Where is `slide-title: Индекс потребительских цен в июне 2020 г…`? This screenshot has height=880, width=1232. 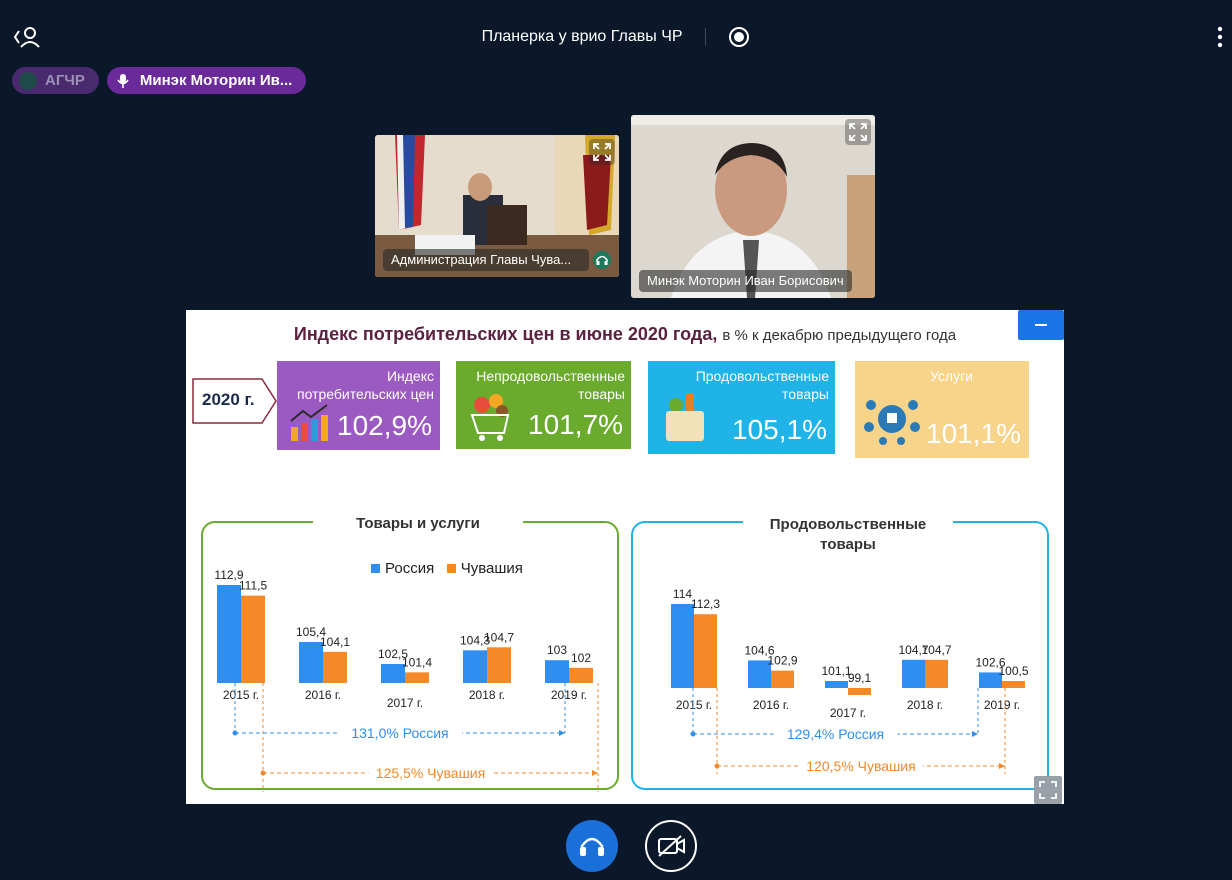
slide-title: Индекс потребительских цен в июне 2020 г… is located at coordinates (625, 334).